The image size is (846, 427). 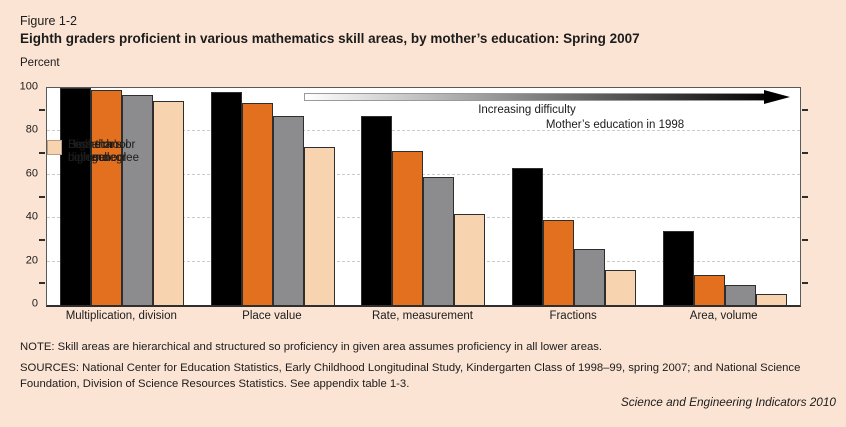 What do you see at coordinates (19, 195) in the screenshot?
I see `y-axis-tick-labels: 0 20 40 60 80 100` at bounding box center [19, 195].